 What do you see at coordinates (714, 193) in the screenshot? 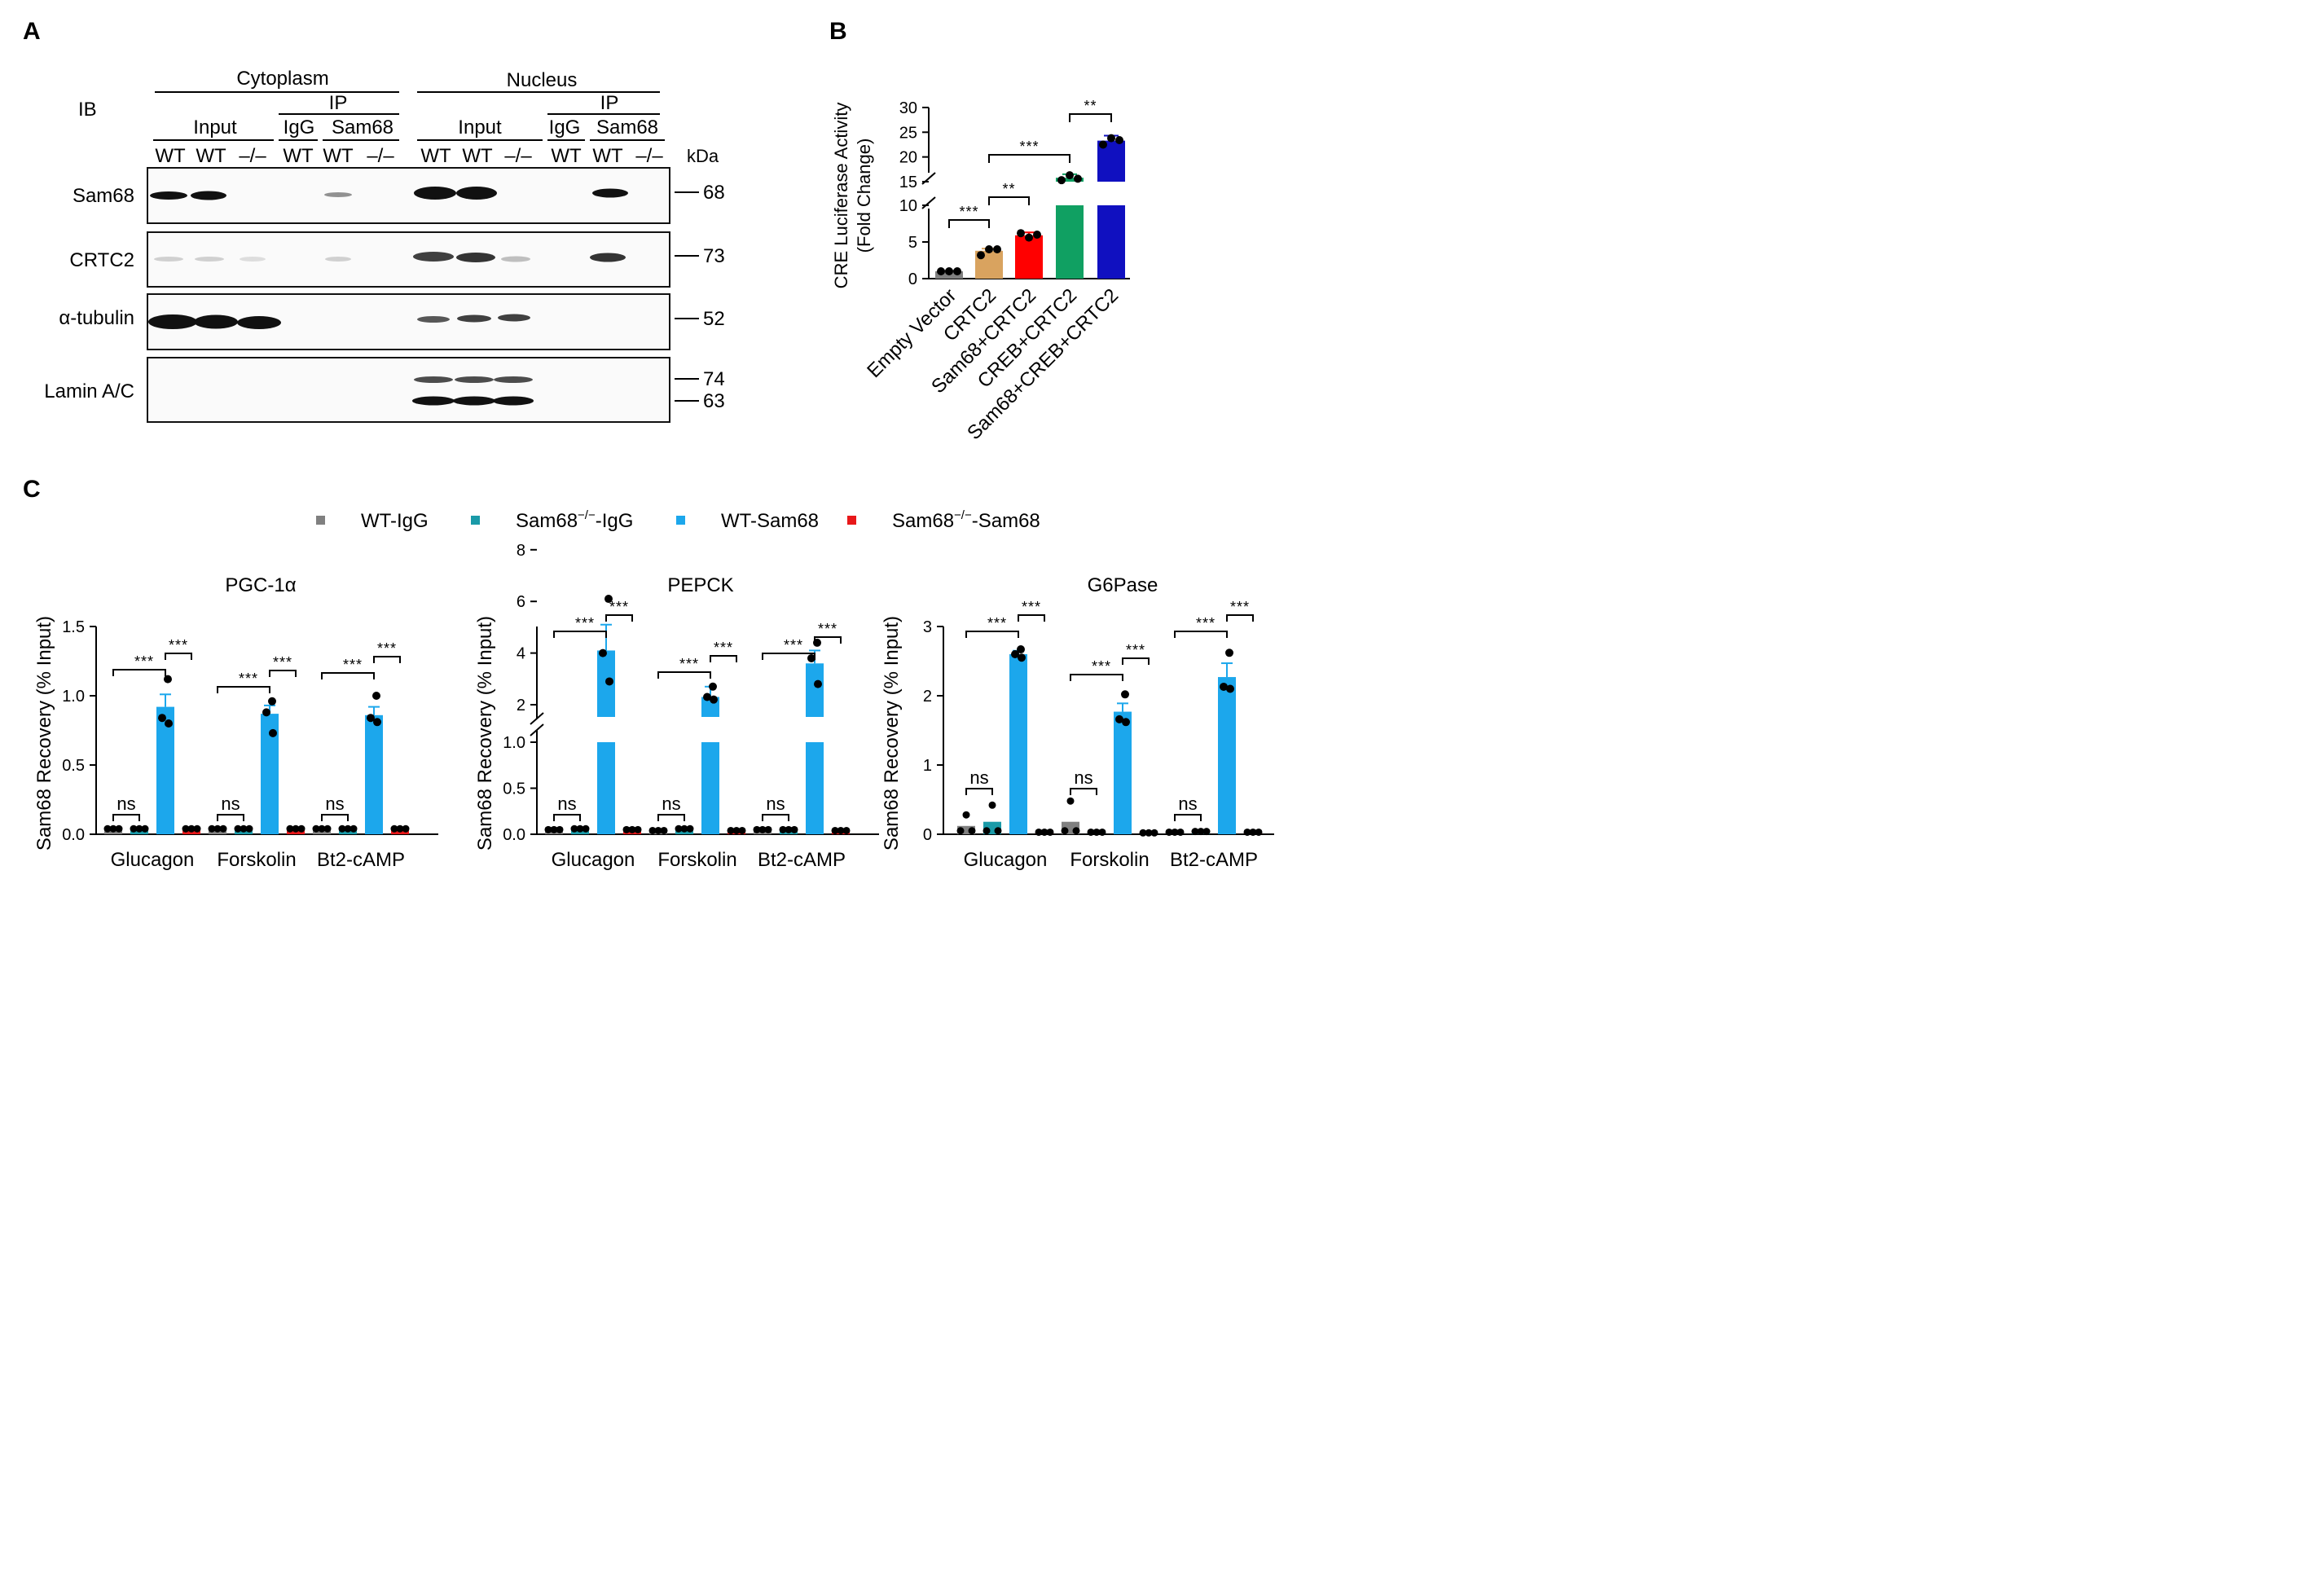
I see `marker-68: 68` at bounding box center [714, 193].